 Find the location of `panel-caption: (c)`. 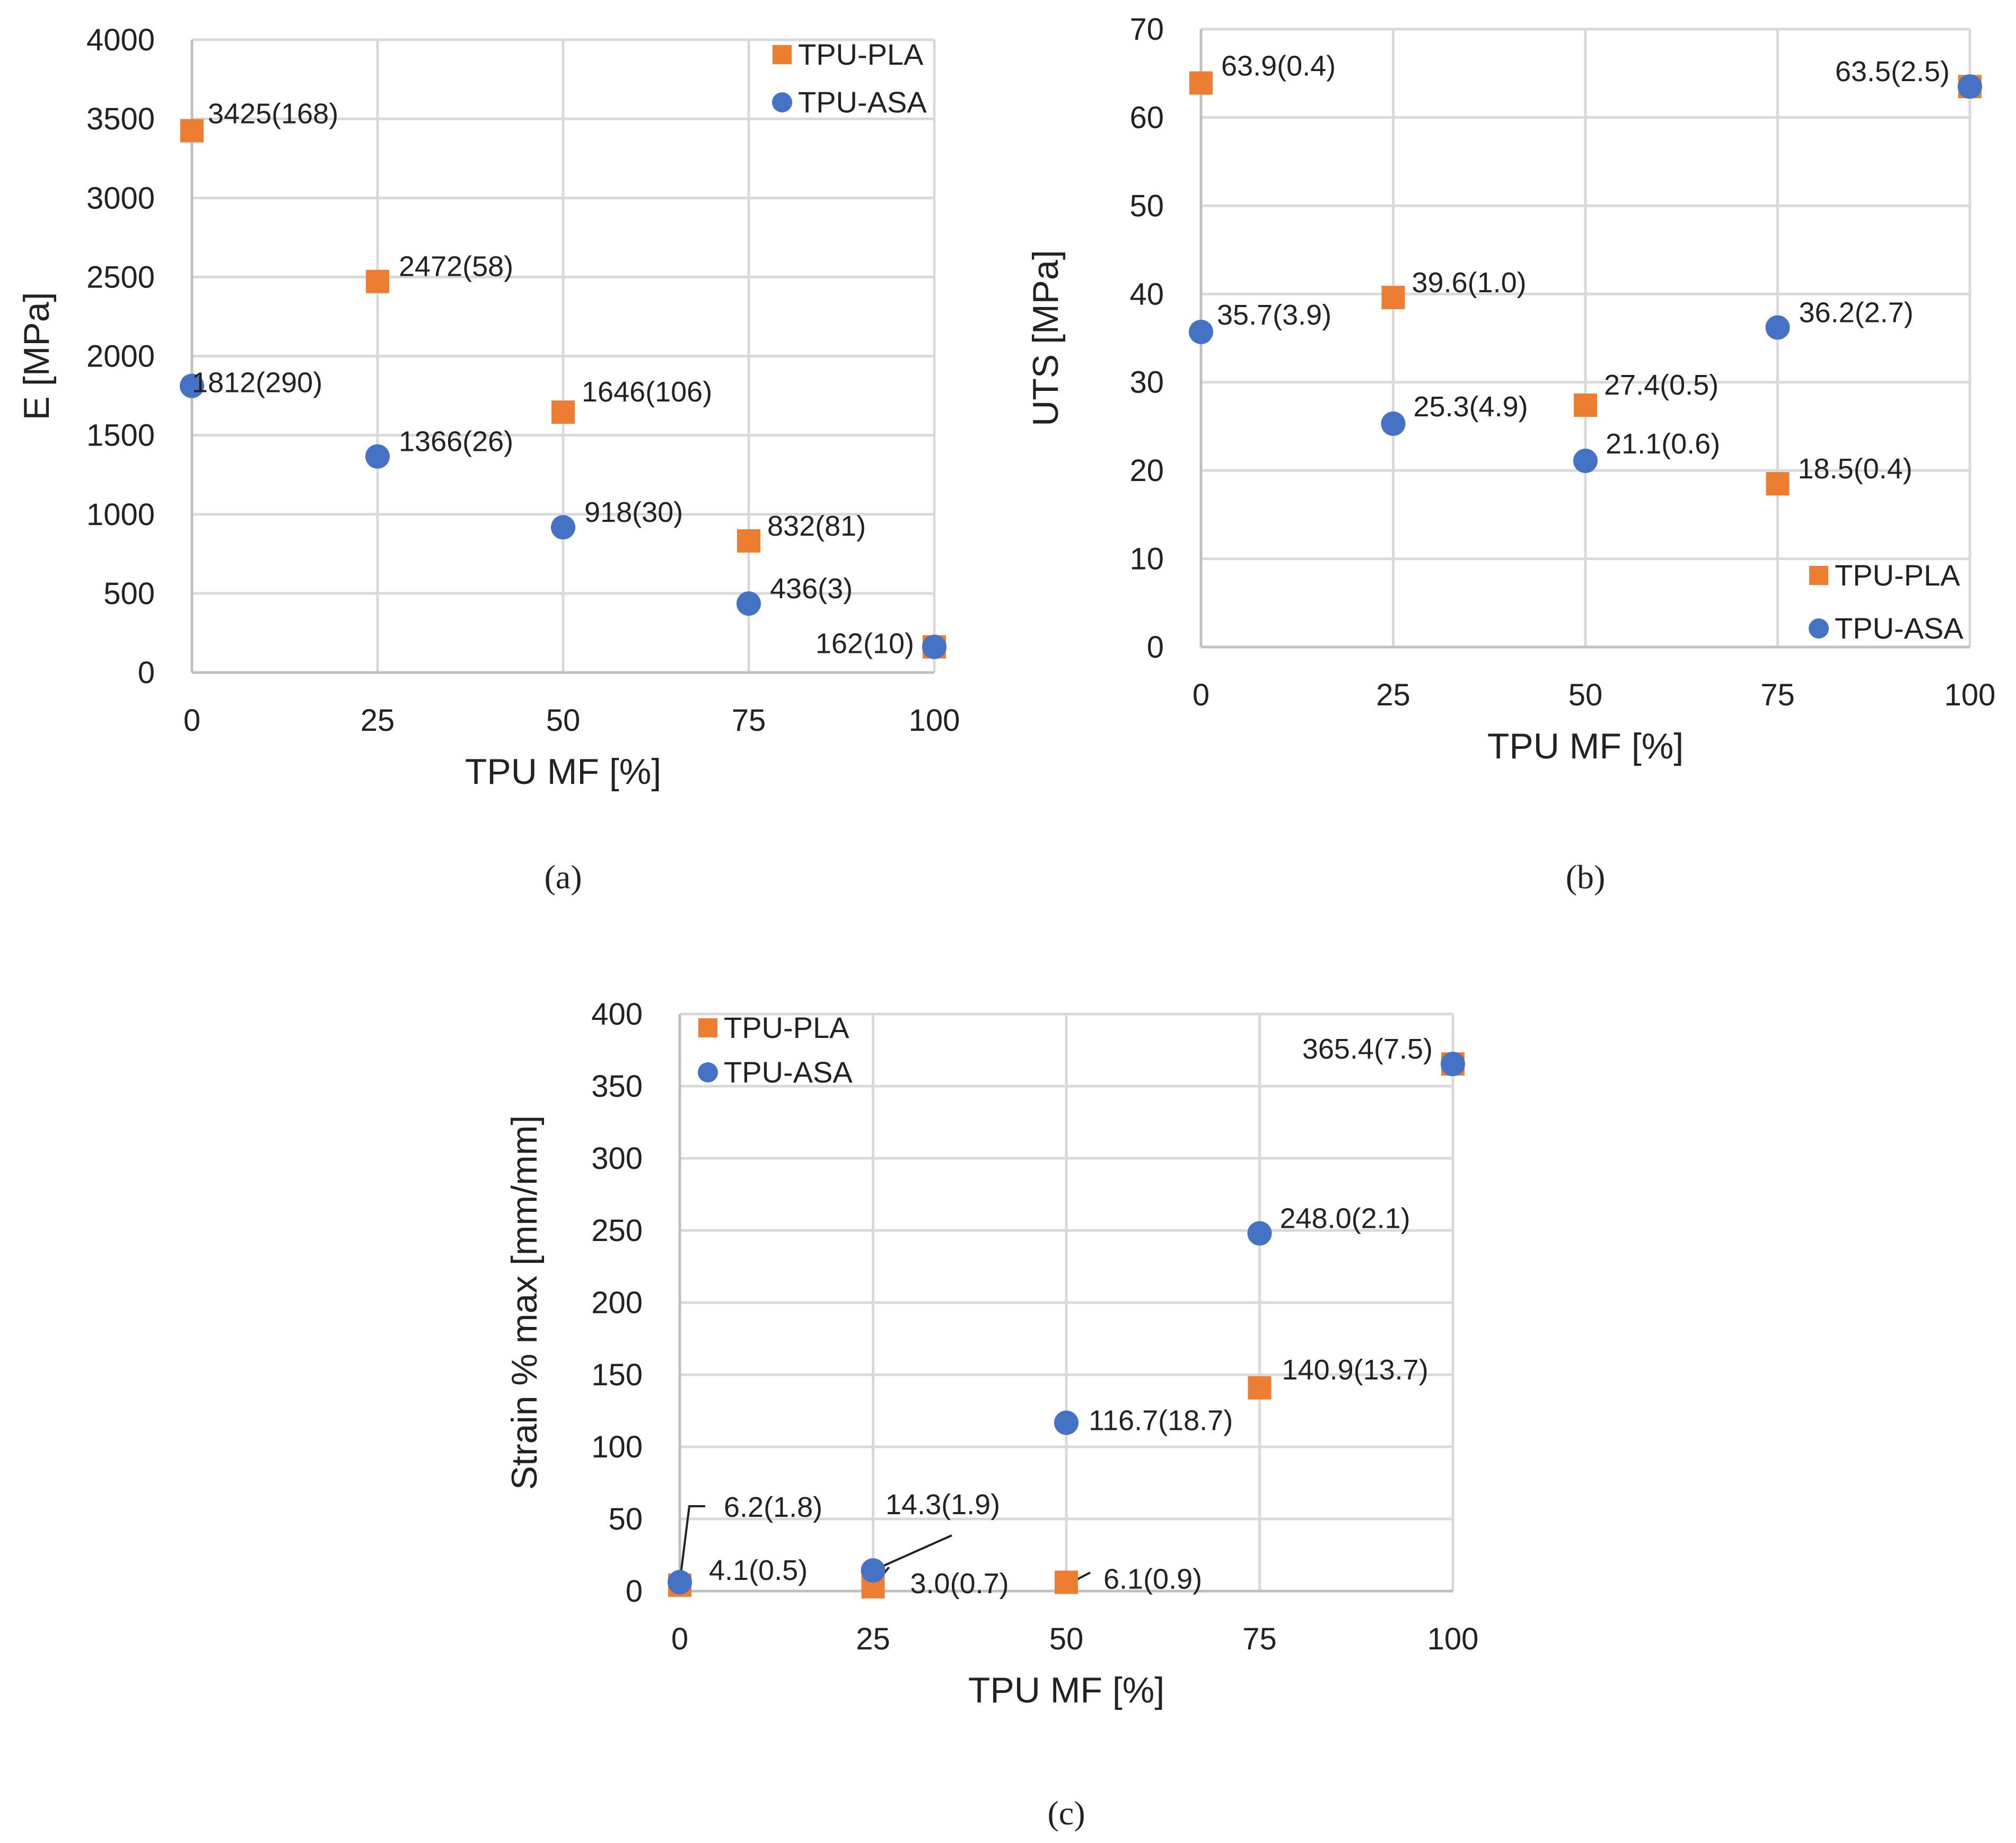

panel-caption: (c) is located at coordinates (1066, 1813).